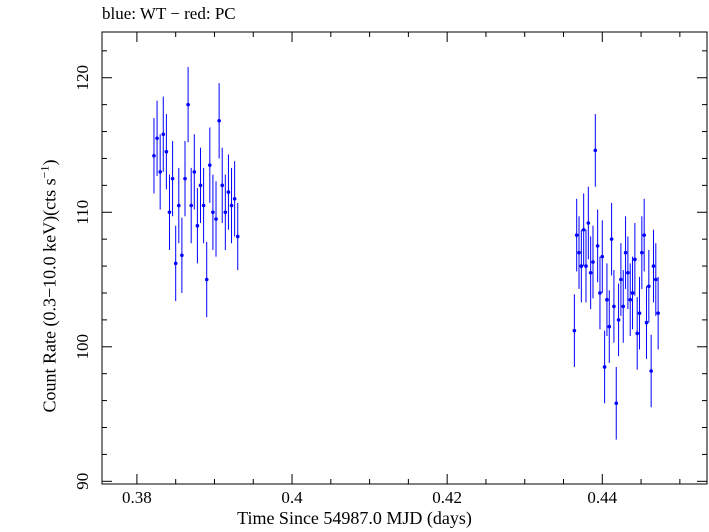 Image resolution: width=709 pixels, height=532 pixels. What do you see at coordinates (49, 295) in the screenshot?
I see `y-axis-label-main: Count Rate (0.3−10.0 keV)(cts s` at bounding box center [49, 295].